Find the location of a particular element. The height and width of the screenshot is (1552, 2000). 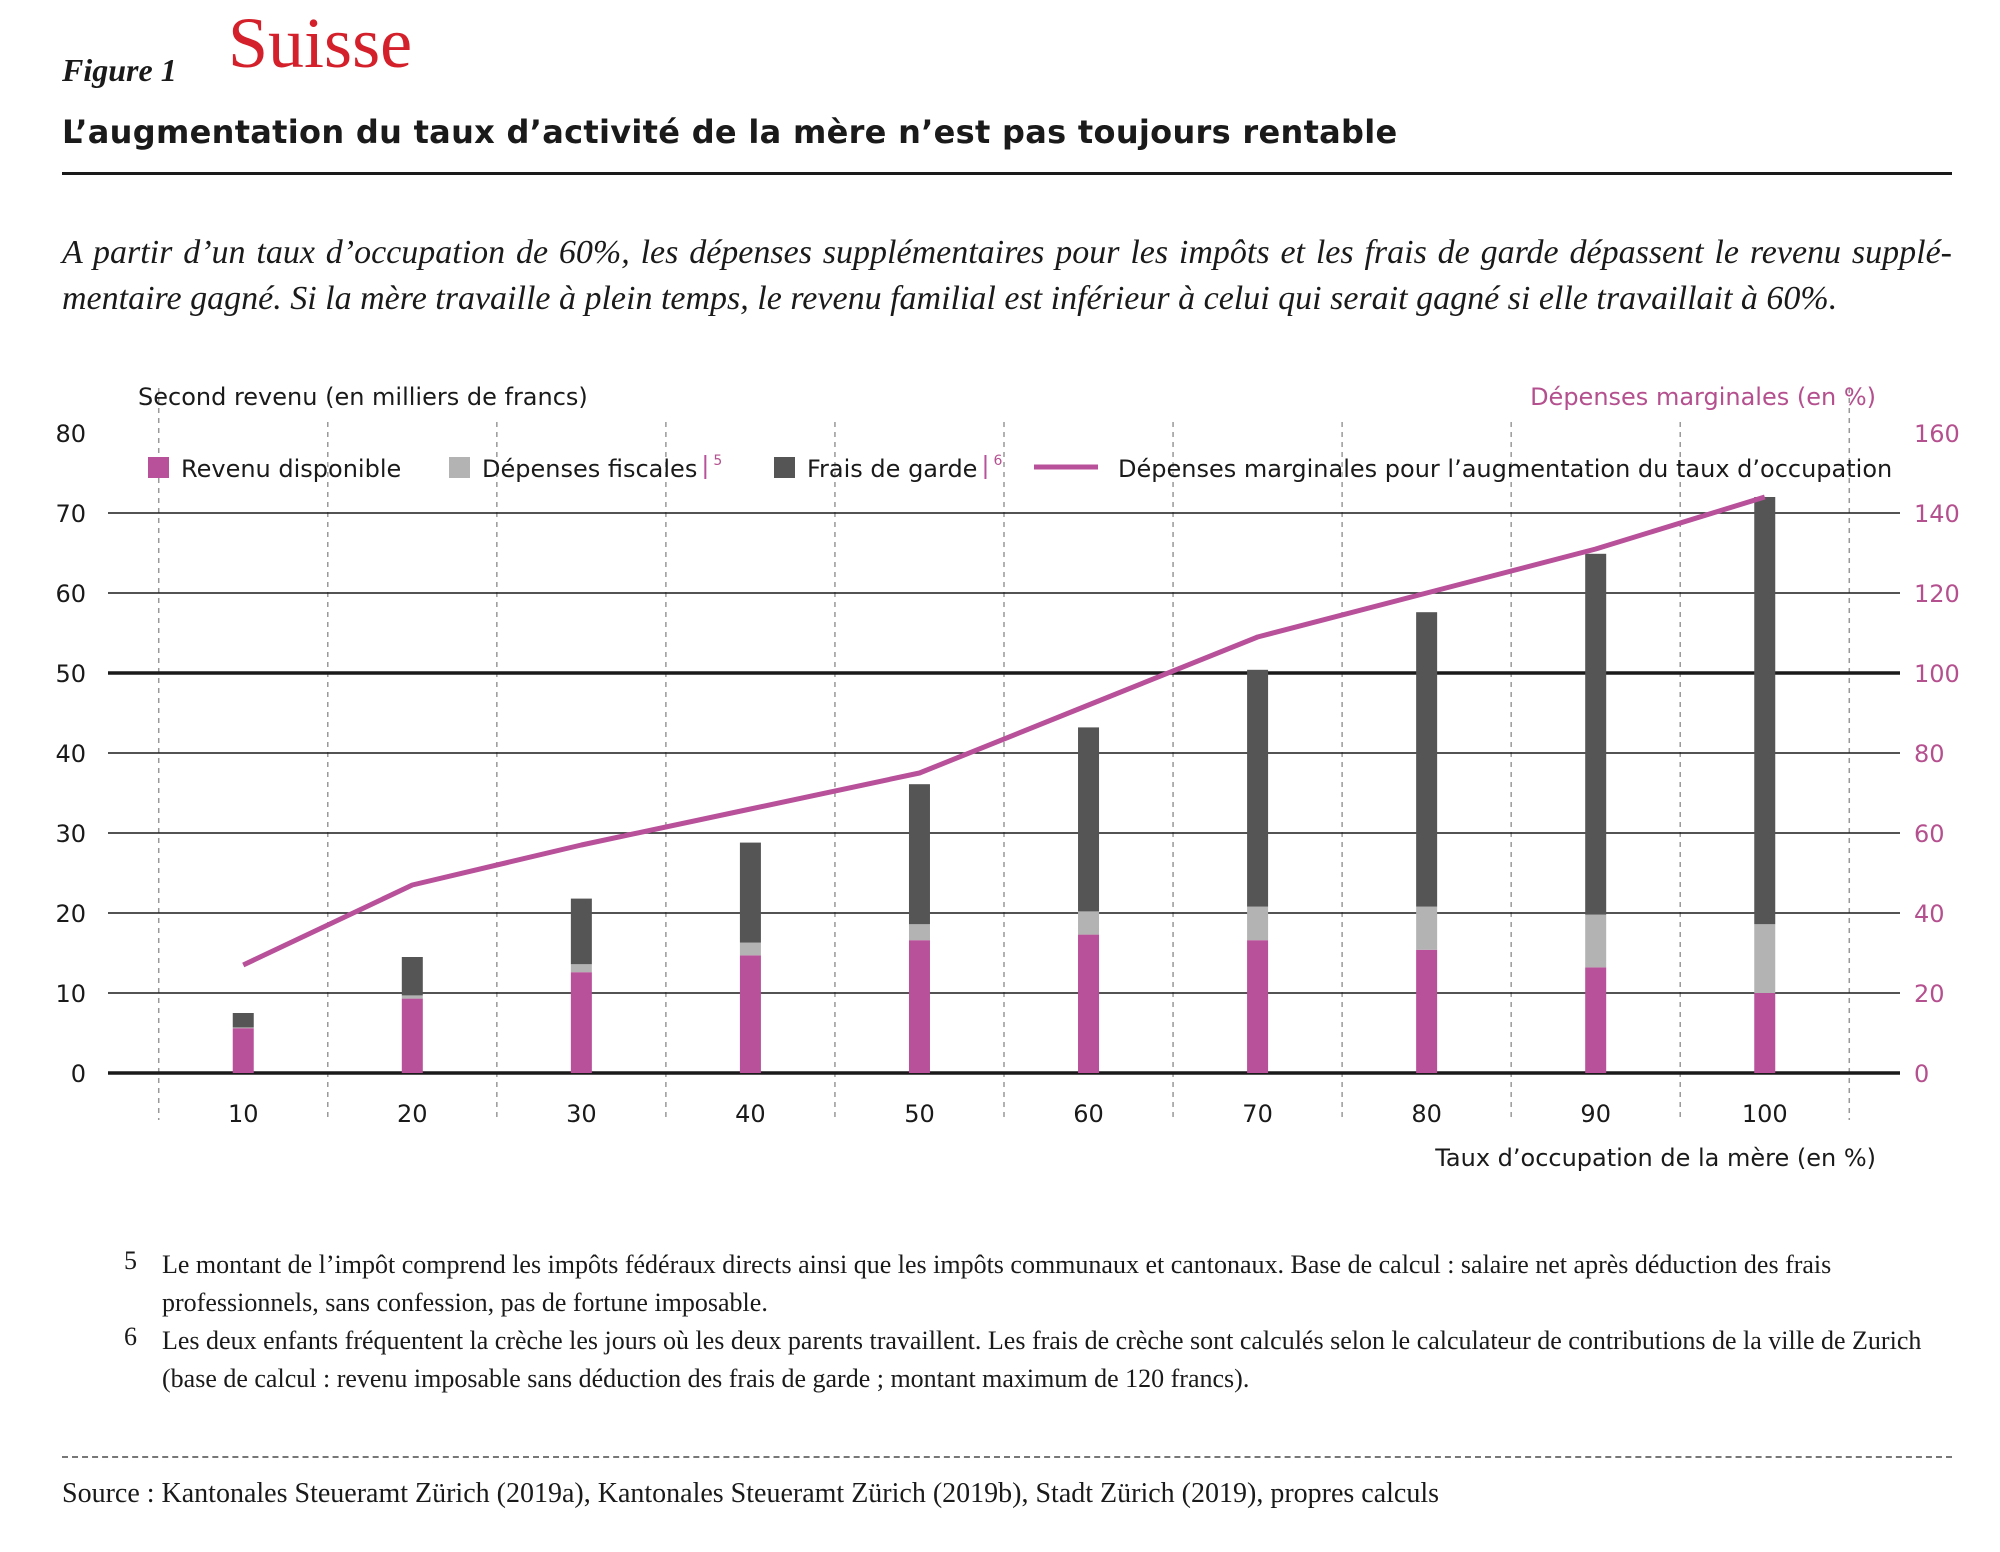

y2-axis-label: Dépenses marginales (en %) is located at coordinates (1703, 397).